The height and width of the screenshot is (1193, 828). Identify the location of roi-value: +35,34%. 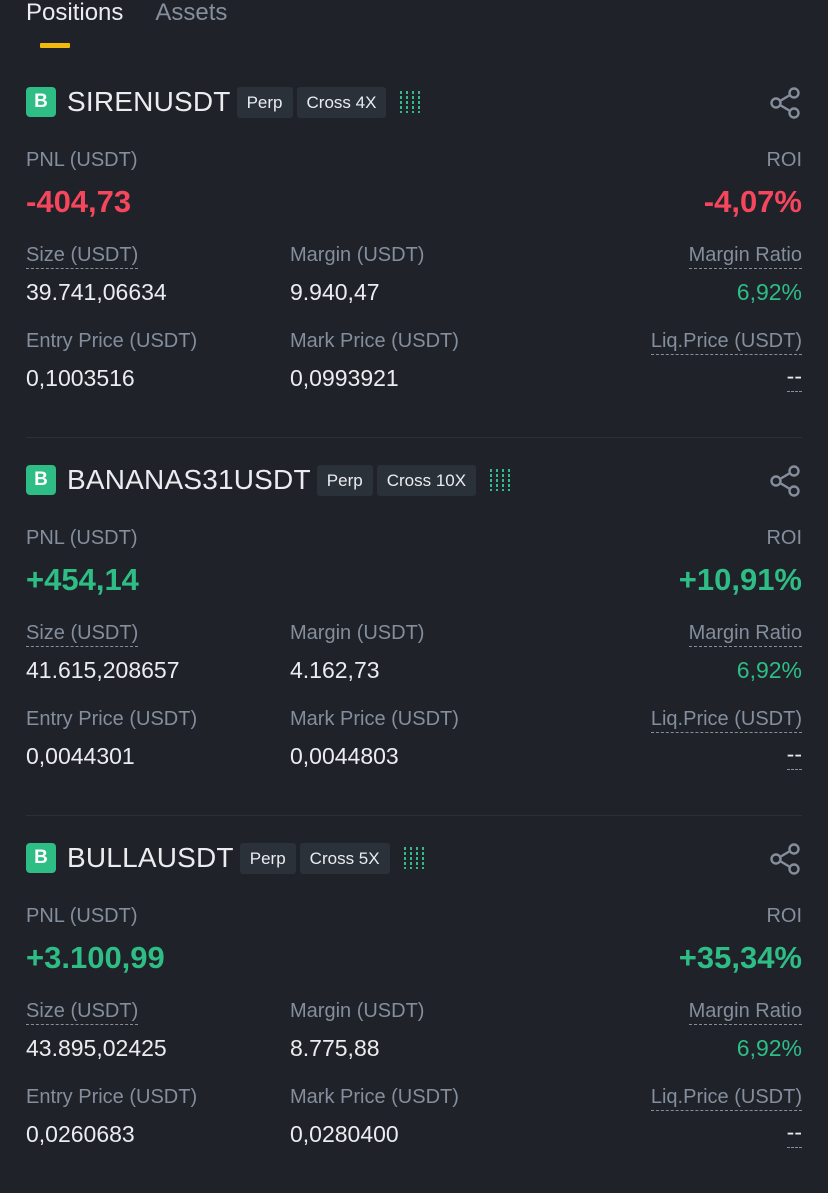
(740, 957).